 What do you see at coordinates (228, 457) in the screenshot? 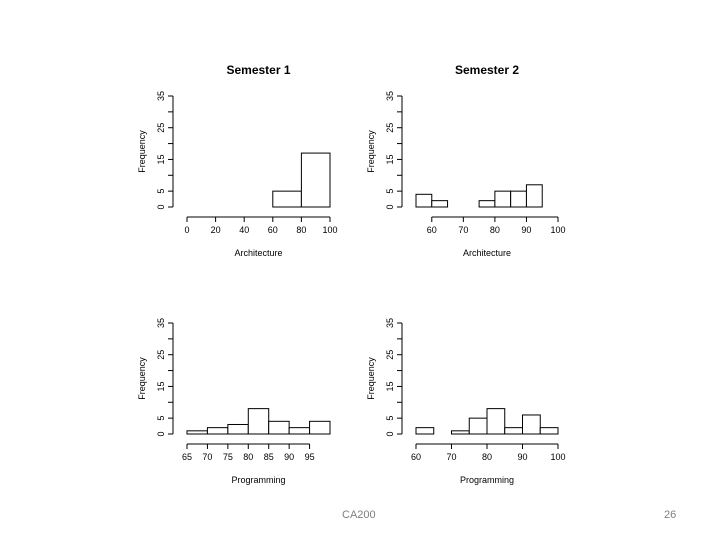
I see `x-tick-label: 75` at bounding box center [228, 457].